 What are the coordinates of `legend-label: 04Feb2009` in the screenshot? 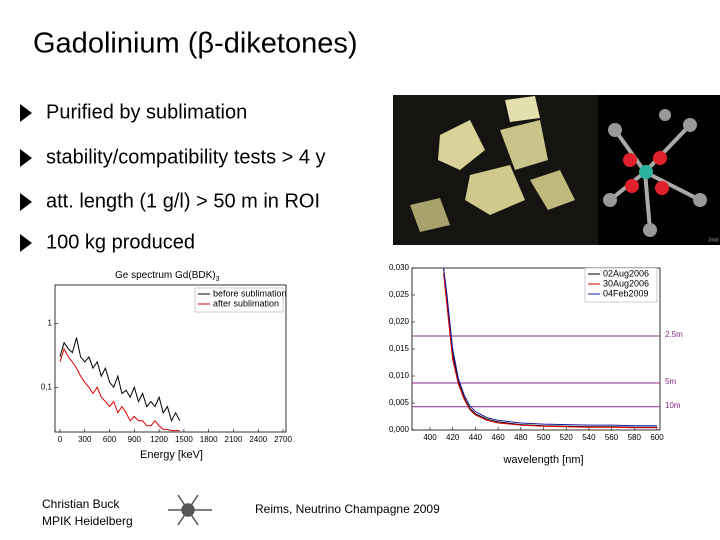 It's located at (626, 293).